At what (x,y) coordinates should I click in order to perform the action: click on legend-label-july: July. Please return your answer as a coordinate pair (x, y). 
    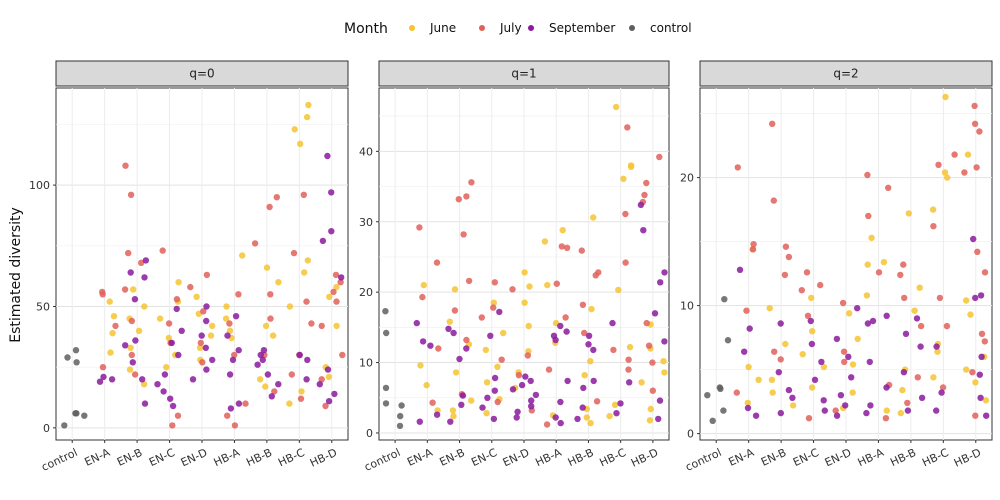
    Looking at the image, I should click on (510, 28).